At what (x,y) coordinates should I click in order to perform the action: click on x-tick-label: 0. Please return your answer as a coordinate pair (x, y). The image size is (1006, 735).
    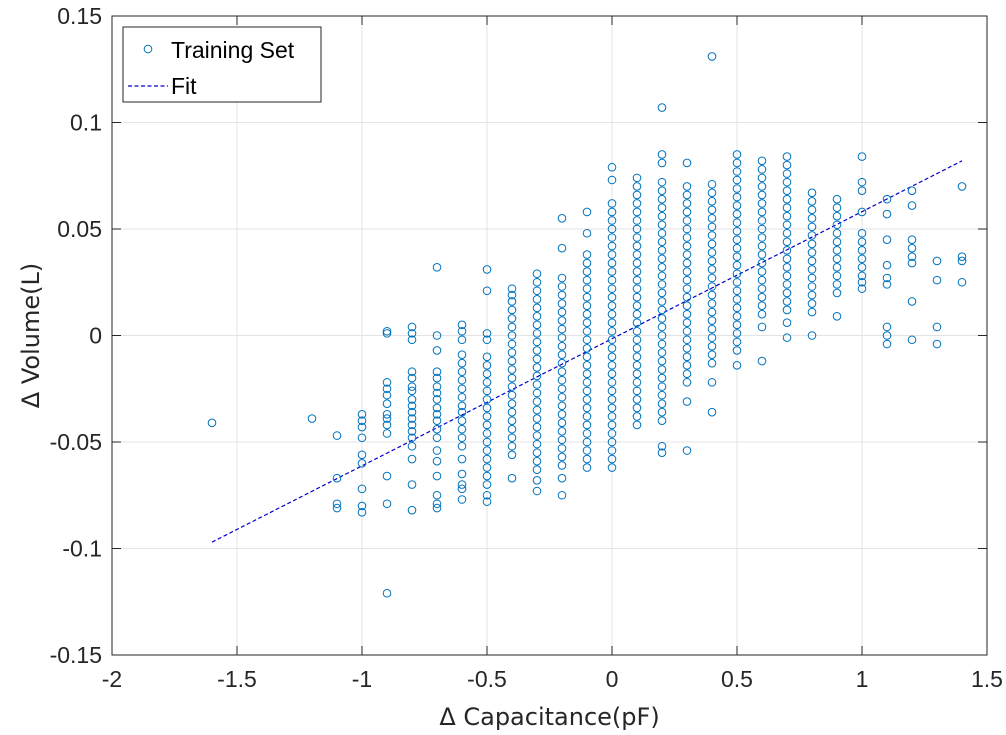
    Looking at the image, I should click on (612, 679).